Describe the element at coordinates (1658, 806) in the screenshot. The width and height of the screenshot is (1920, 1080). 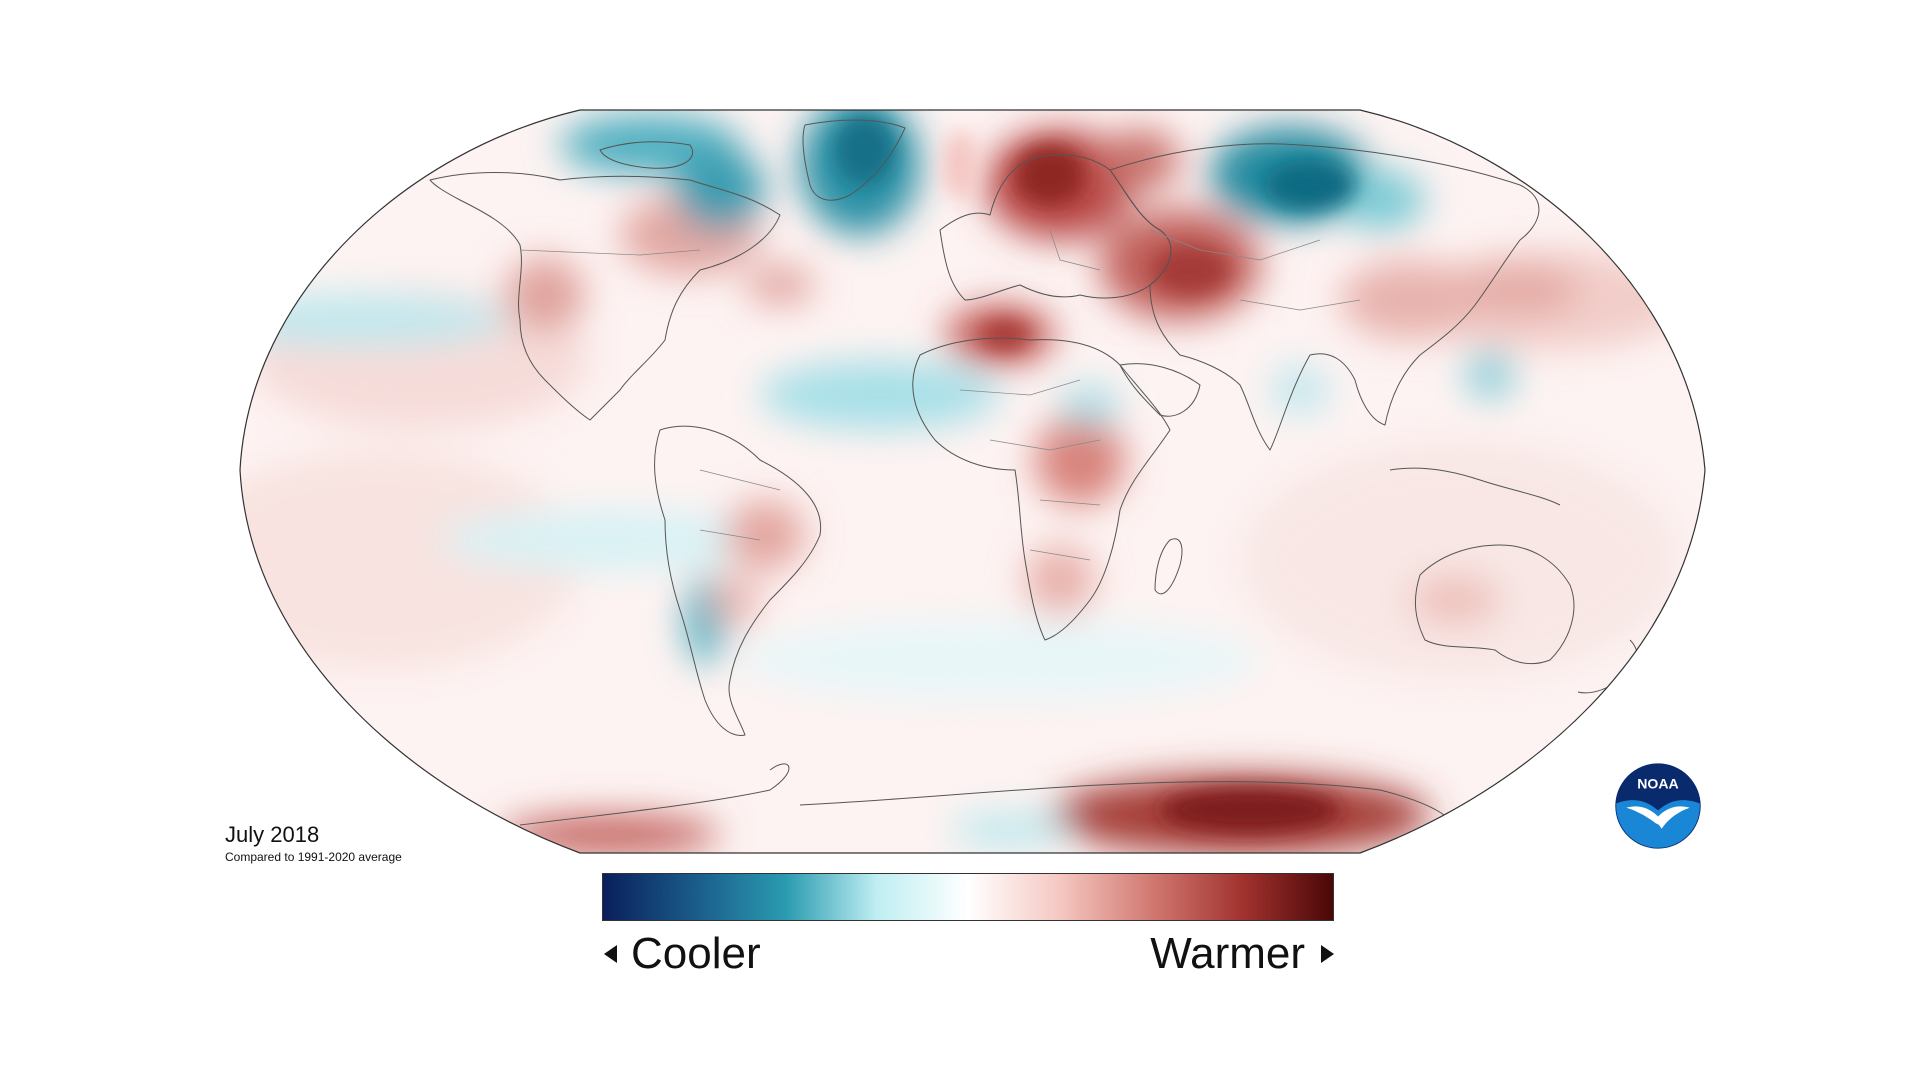
I see `noaa-logo-icon: NOAA` at that location.